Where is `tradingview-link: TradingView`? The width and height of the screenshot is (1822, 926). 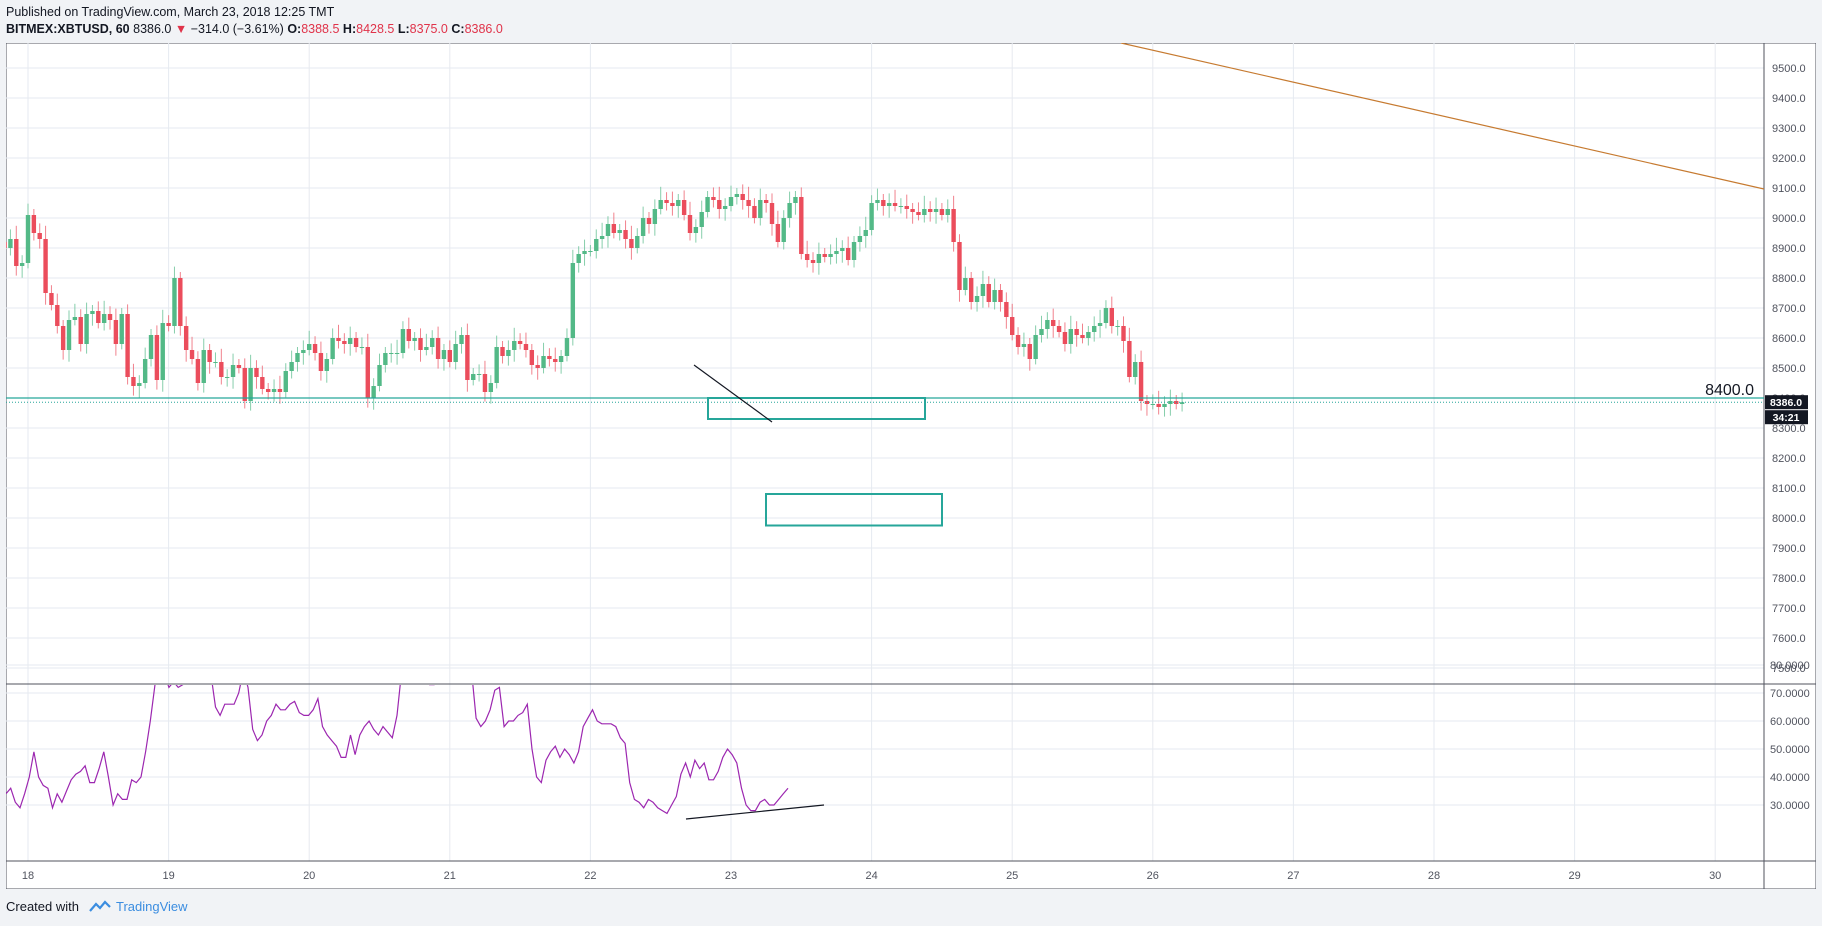 tradingview-link: TradingView is located at coordinates (152, 906).